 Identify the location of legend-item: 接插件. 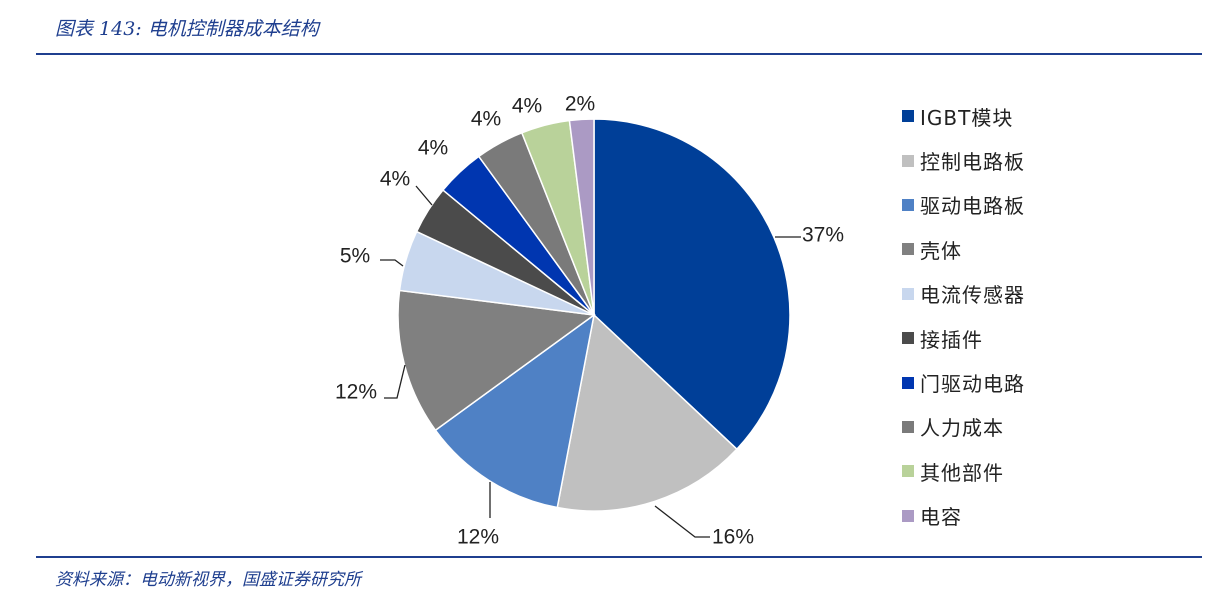
(963, 338).